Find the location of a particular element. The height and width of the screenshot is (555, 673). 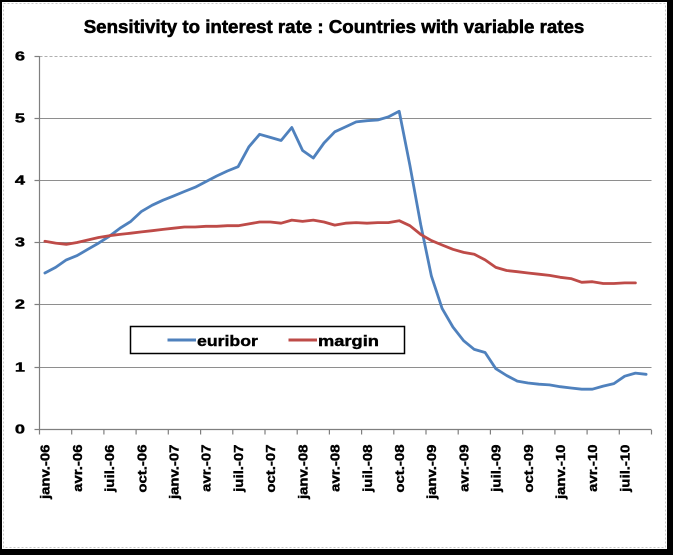

svg-text: euribor is located at coordinates (228, 341).